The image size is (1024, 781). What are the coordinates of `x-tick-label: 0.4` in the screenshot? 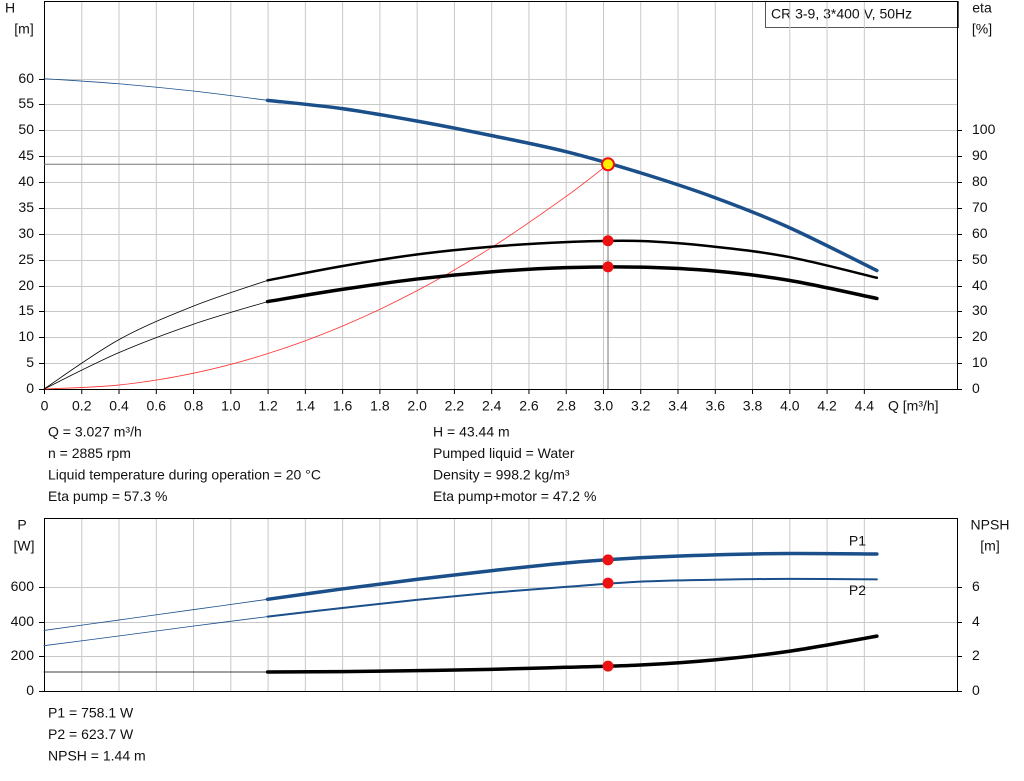 It's located at (119, 406).